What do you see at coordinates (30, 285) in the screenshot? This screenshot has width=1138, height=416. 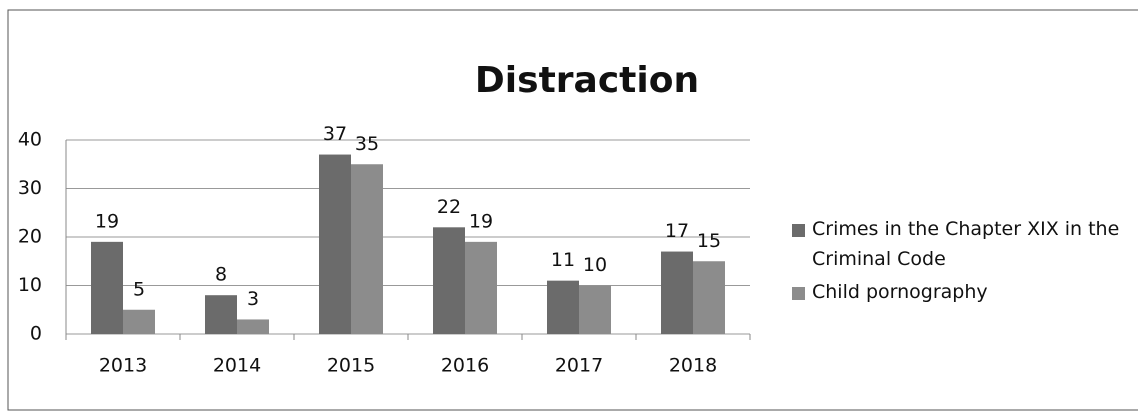 I see `y-tick-label: 10` at bounding box center [30, 285].